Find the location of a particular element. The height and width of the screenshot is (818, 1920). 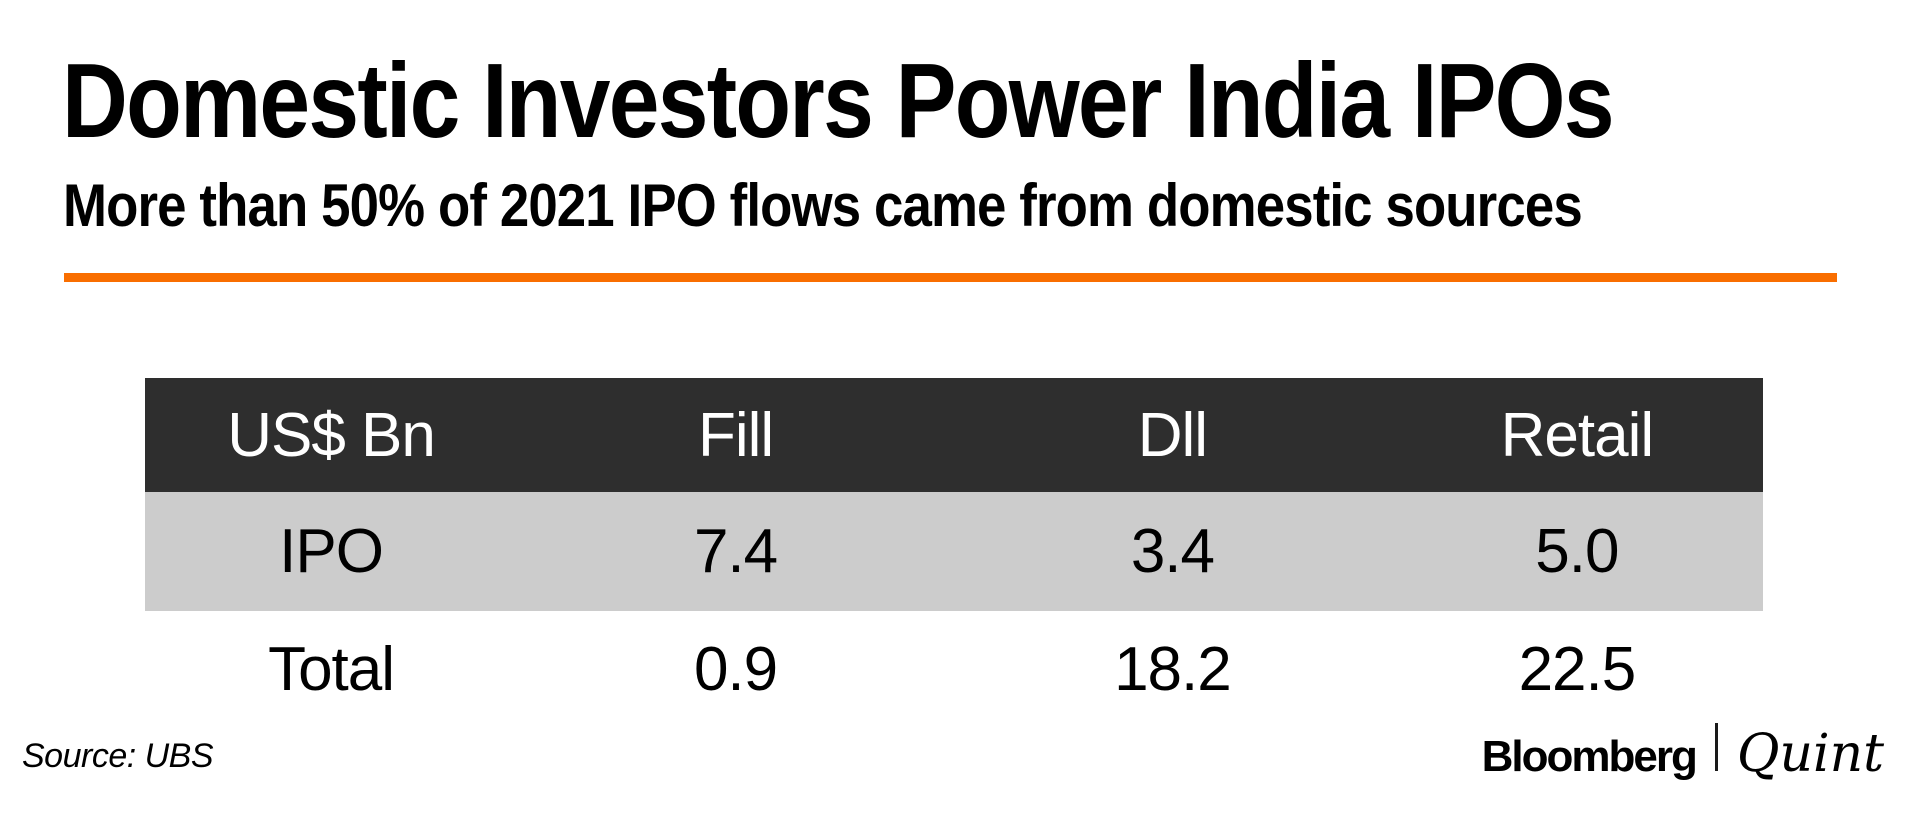

brand-lockup: Bloomberg Quint is located at coordinates (1683, 753).